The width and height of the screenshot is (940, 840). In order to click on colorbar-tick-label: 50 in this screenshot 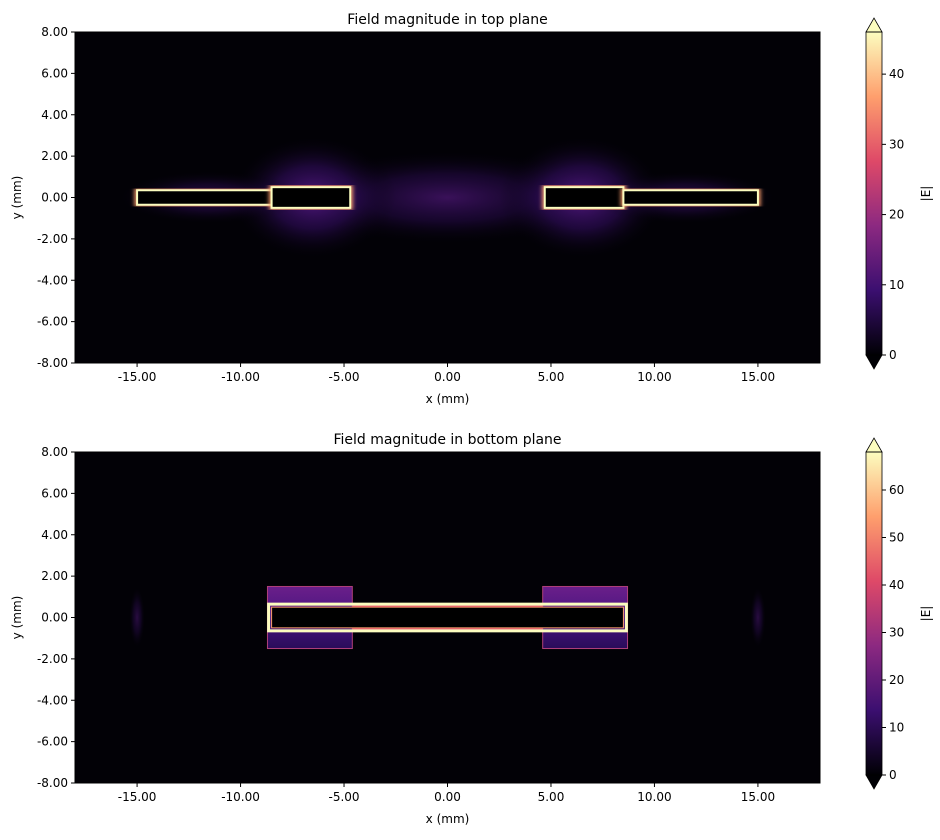, I will do `click(896, 538)`.